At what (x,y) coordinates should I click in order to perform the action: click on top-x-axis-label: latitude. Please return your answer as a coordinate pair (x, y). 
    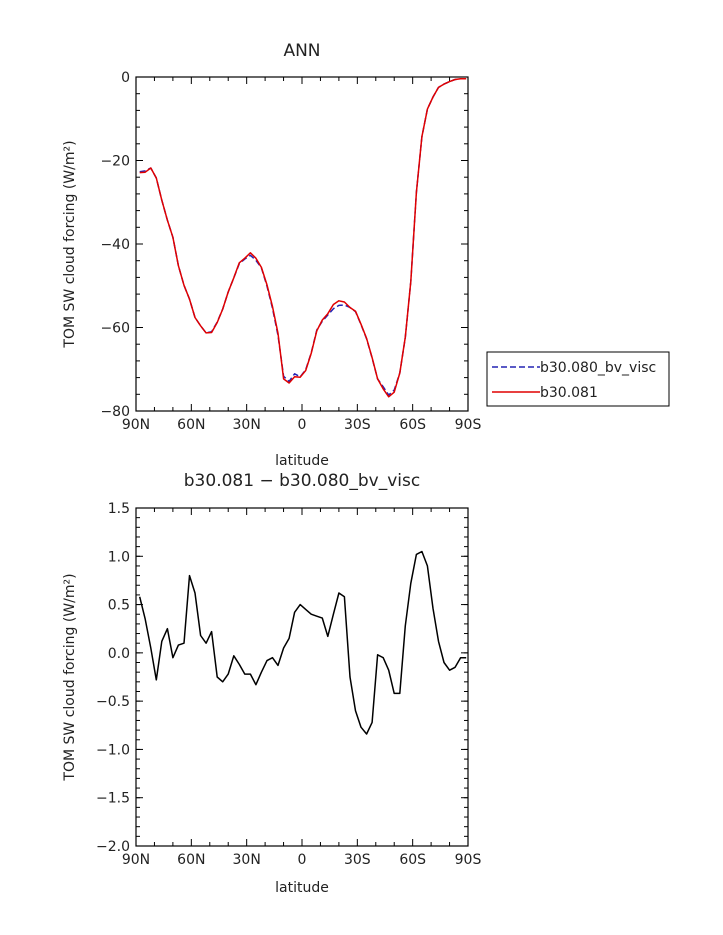
    Looking at the image, I should click on (302, 461).